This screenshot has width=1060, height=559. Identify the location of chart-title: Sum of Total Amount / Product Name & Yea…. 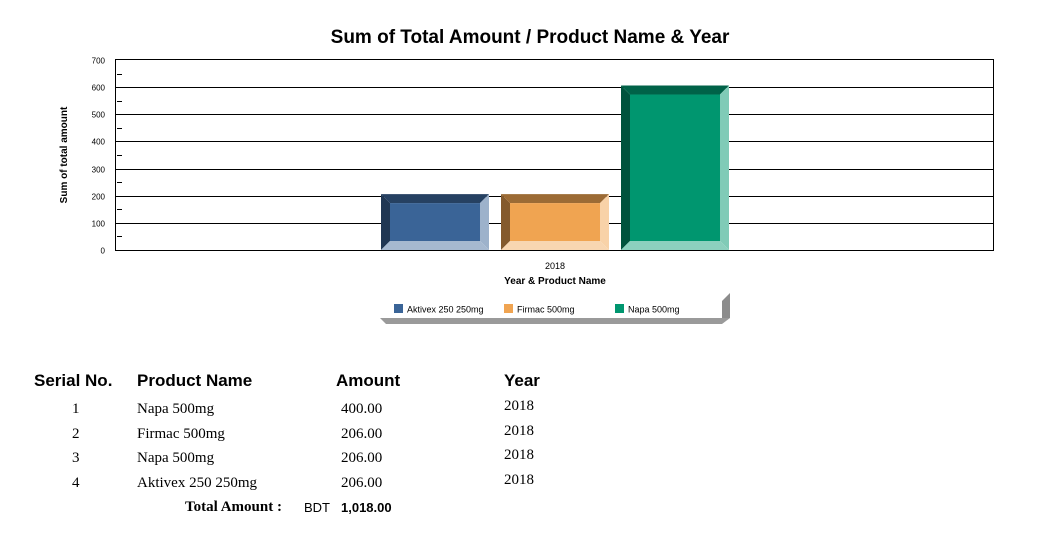
(530, 37).